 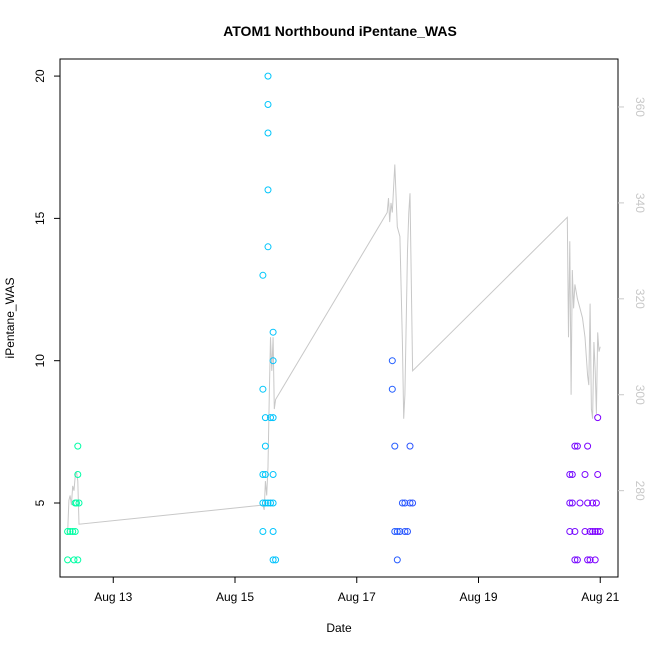 I want to click on right-y-tick-label: 280, so click(x=640, y=491).